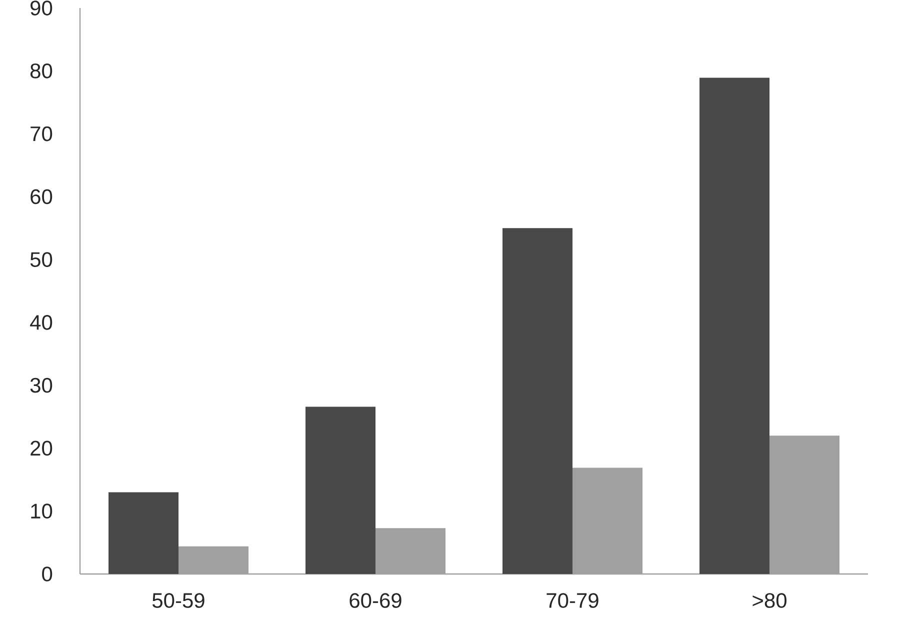  I want to click on y-tick-label: 20, so click(41, 448).